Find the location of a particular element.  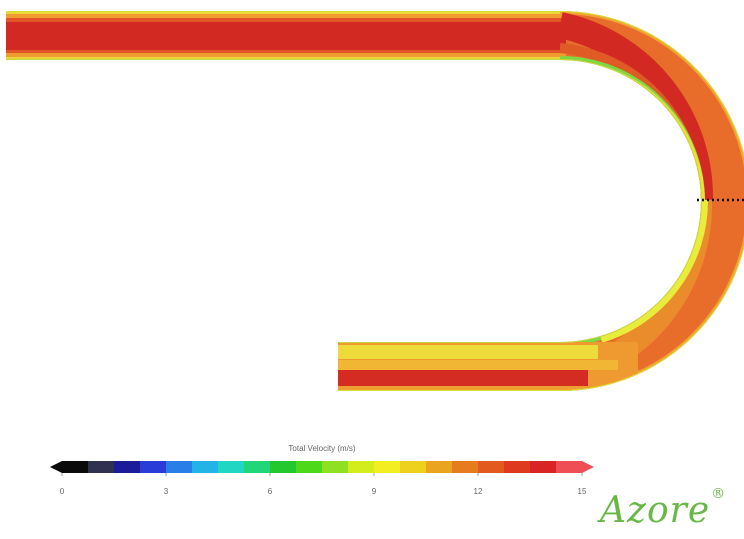

logo-text: Azore is located at coordinates (655, 510).